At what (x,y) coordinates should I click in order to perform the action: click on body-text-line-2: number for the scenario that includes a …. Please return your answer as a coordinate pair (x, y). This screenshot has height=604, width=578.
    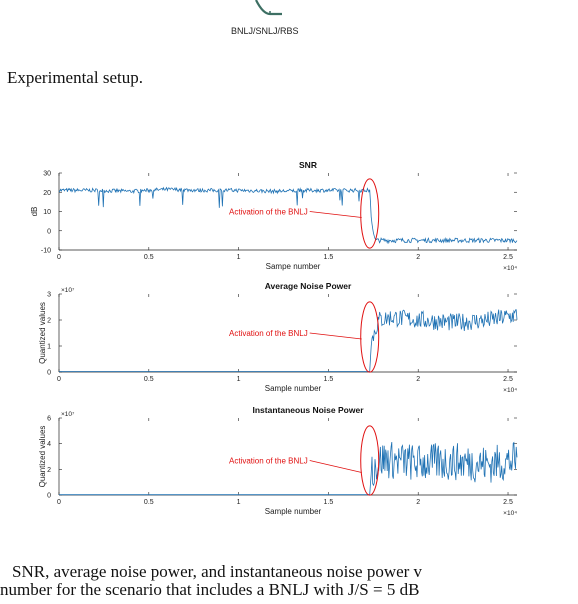
    Looking at the image, I should click on (210, 589).